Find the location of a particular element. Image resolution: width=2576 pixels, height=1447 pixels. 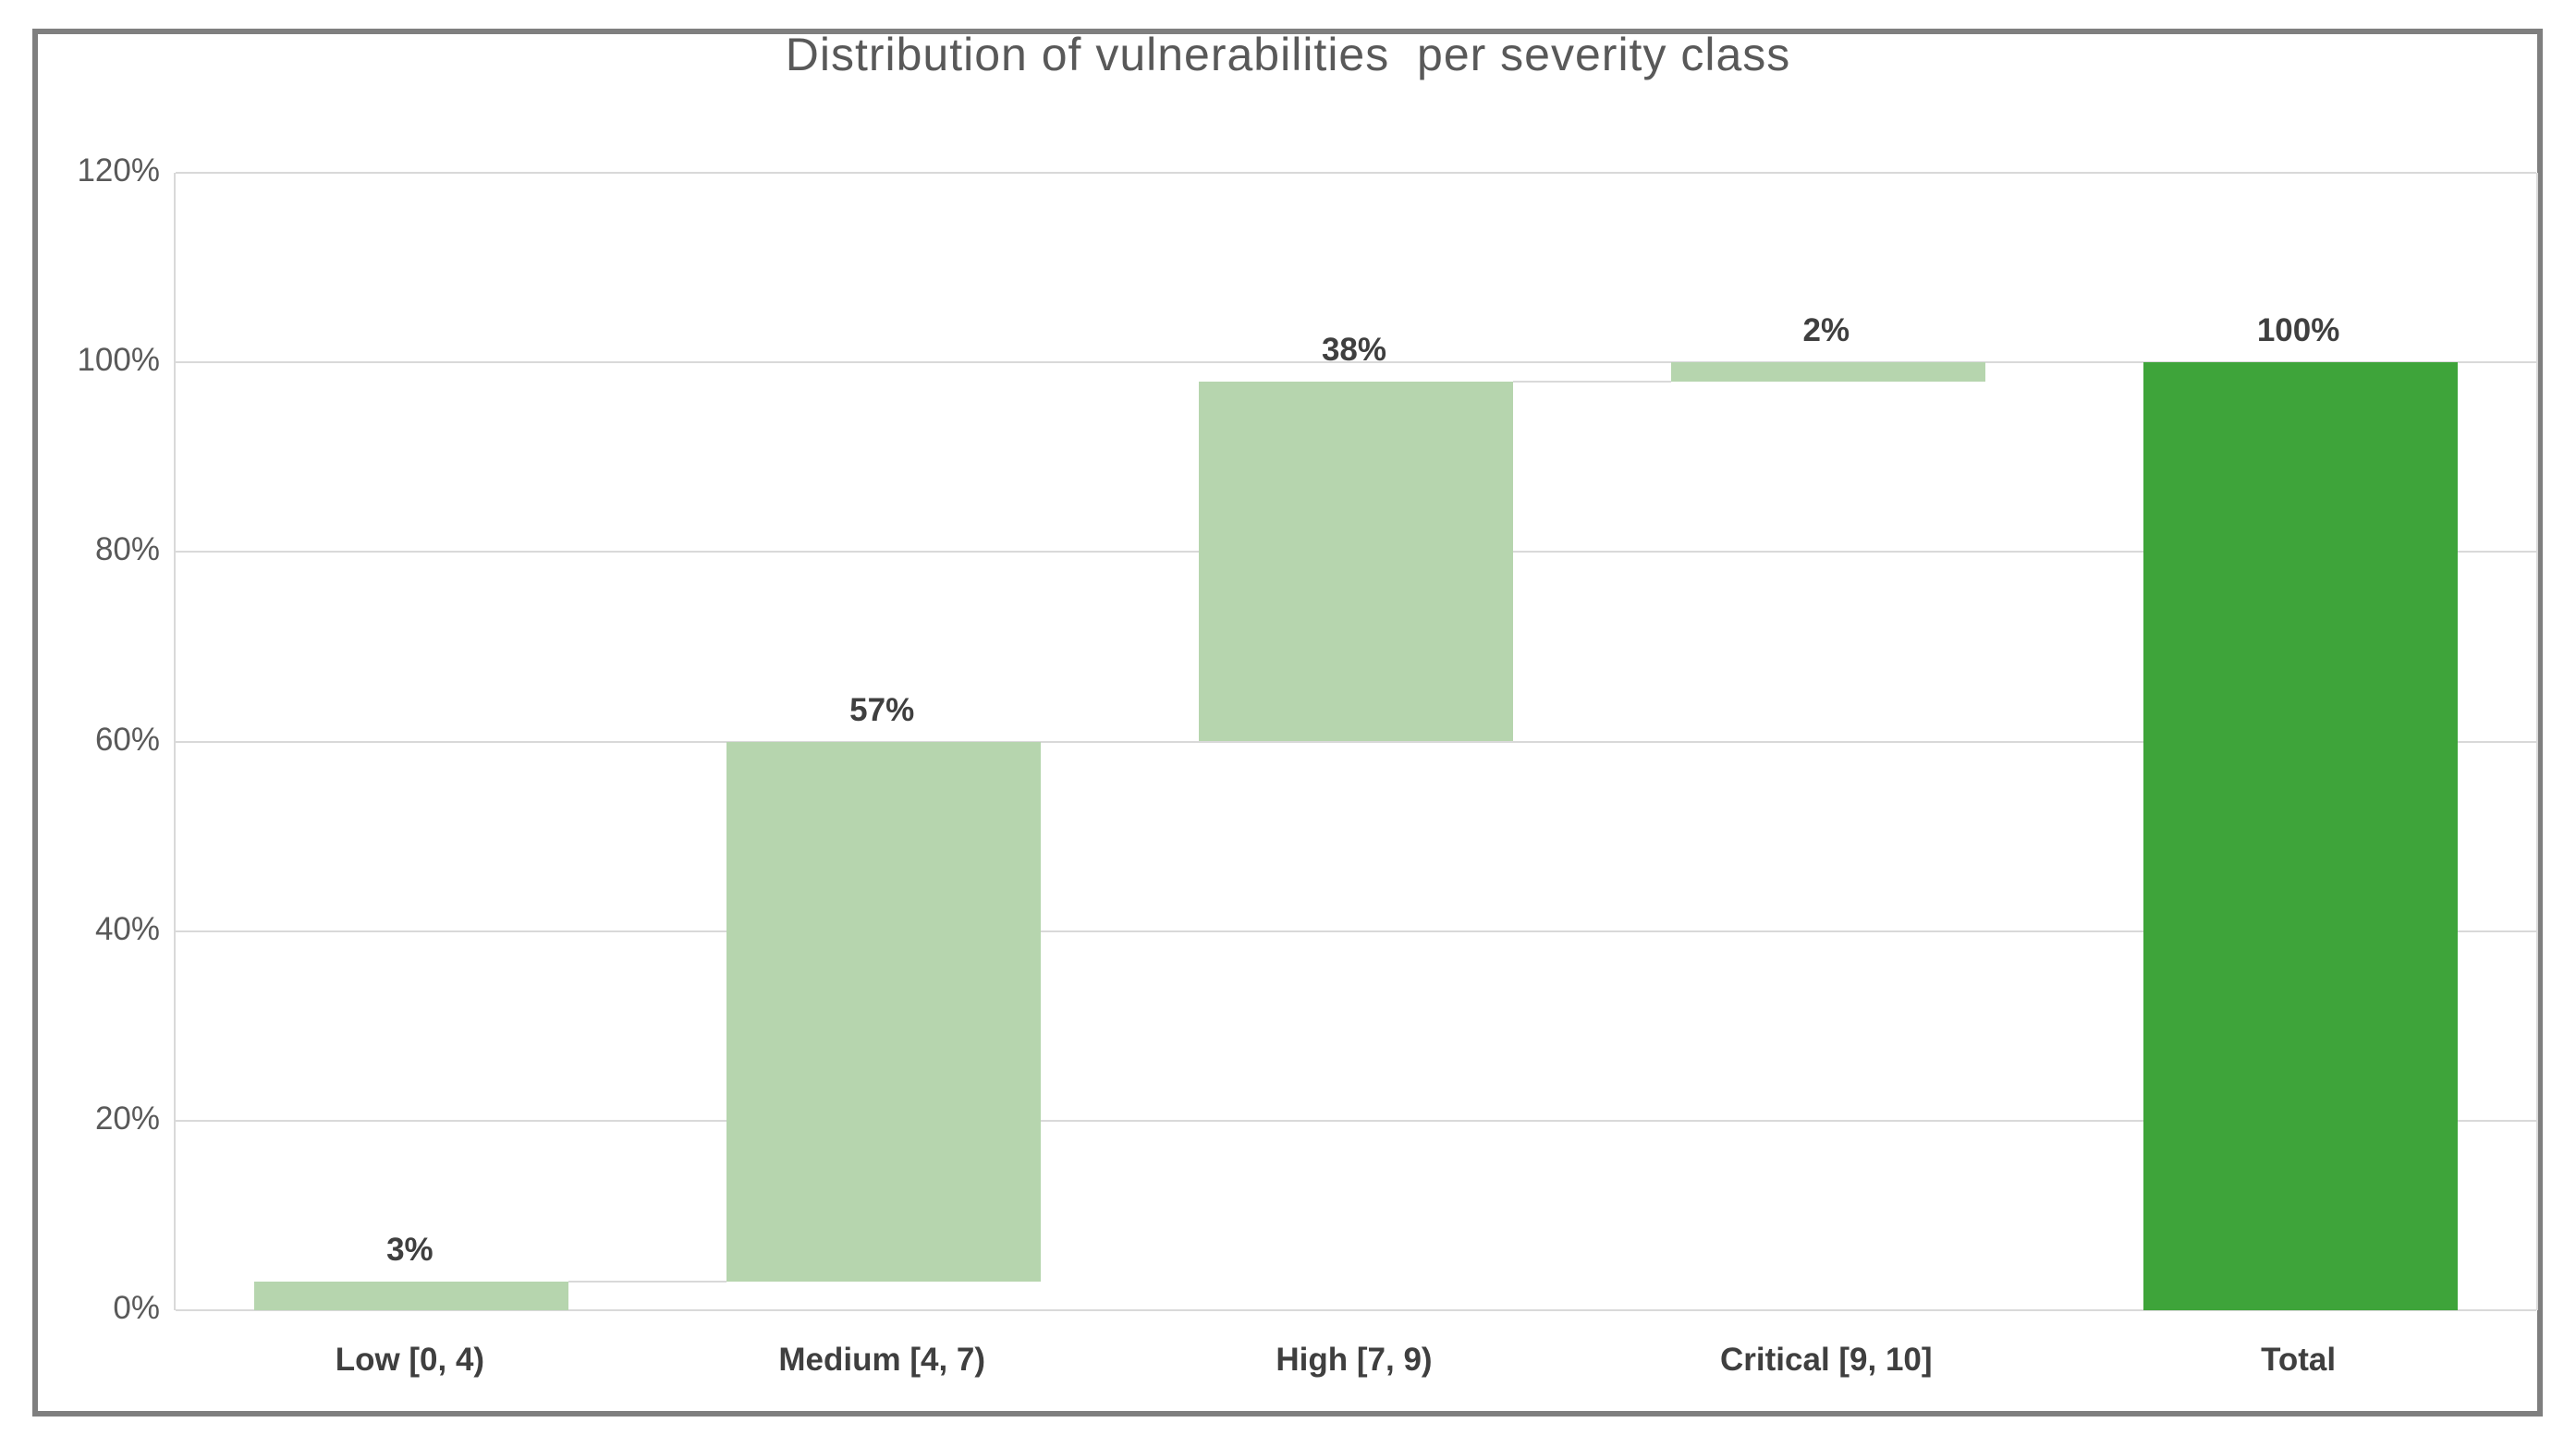

x-tick-label-3: Critical [9, 10] is located at coordinates (1826, 1360).